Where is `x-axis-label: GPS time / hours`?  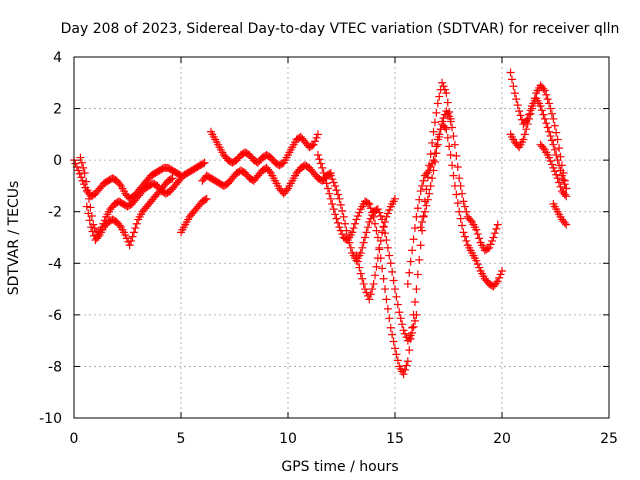
x-axis-label: GPS time / hours is located at coordinates (339, 467).